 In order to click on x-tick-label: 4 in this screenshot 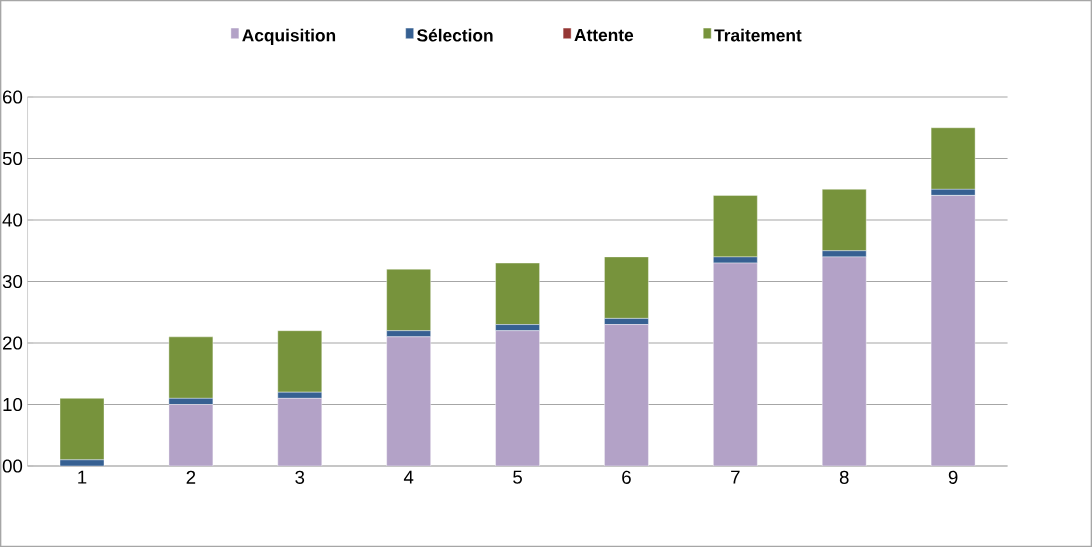, I will do `click(408, 477)`.